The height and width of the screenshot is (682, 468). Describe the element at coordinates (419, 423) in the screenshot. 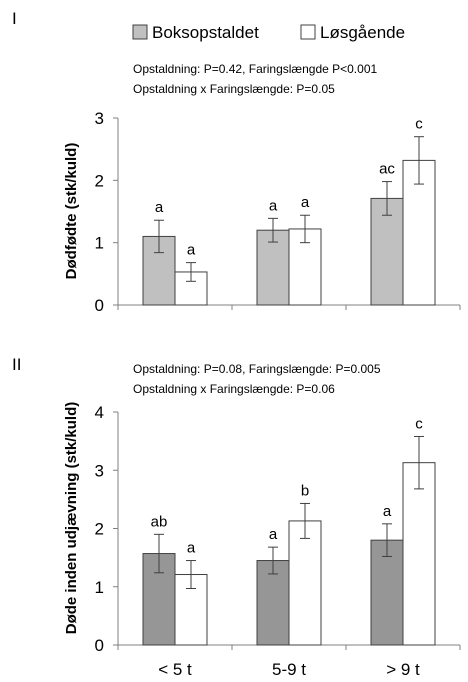

I see `panel-2-significance-letter: c` at that location.